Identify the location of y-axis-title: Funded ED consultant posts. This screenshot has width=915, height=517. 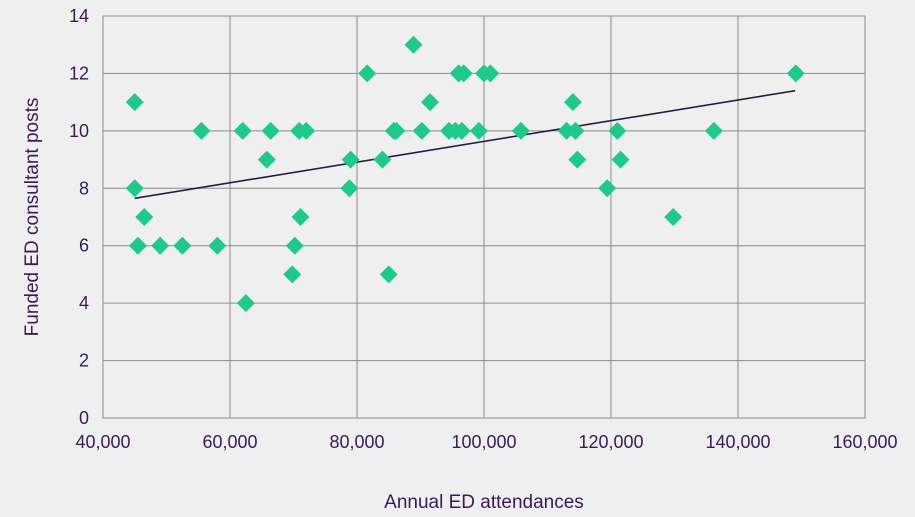
(32, 217).